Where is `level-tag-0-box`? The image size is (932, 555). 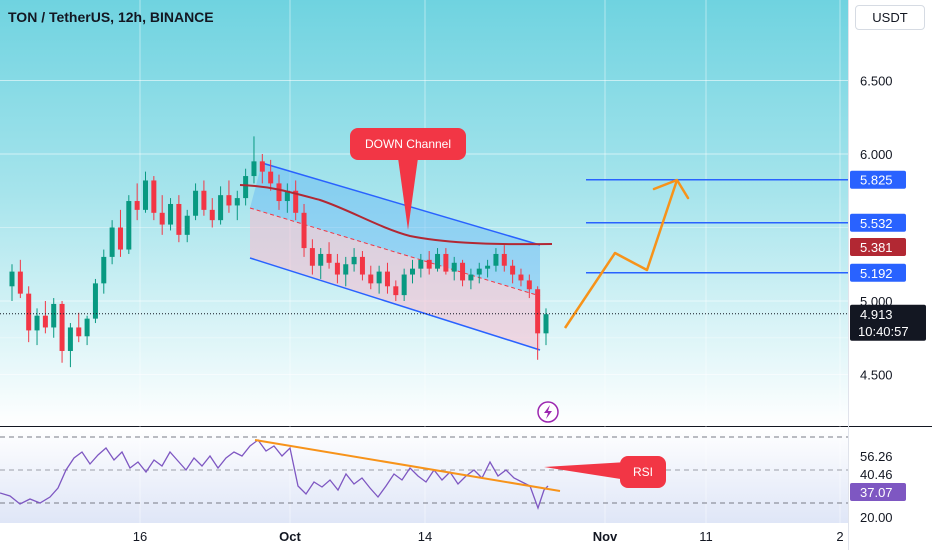
level-tag-0-box is located at coordinates (878, 179).